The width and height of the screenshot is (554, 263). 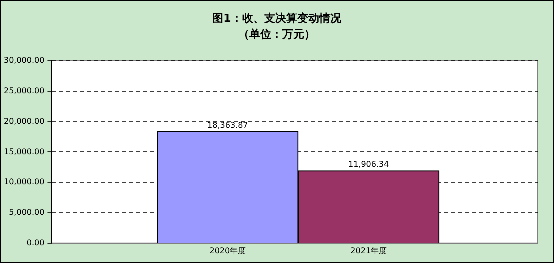 What do you see at coordinates (24, 121) in the screenshot?
I see `y-tick-label: 20,000.00` at bounding box center [24, 121].